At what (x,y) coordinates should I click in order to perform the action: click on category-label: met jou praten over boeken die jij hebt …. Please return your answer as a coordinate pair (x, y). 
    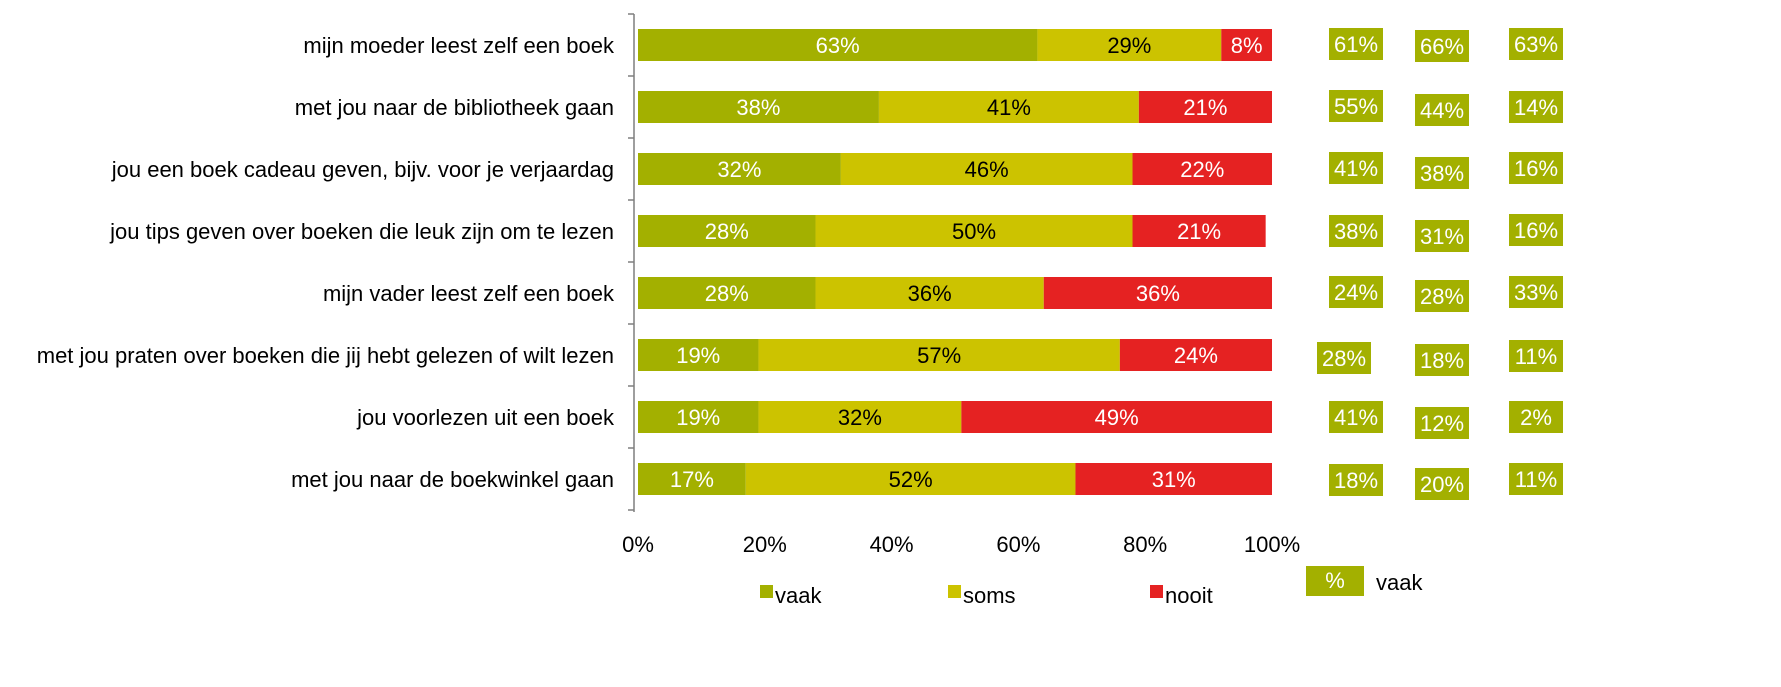
    Looking at the image, I should click on (325, 355).